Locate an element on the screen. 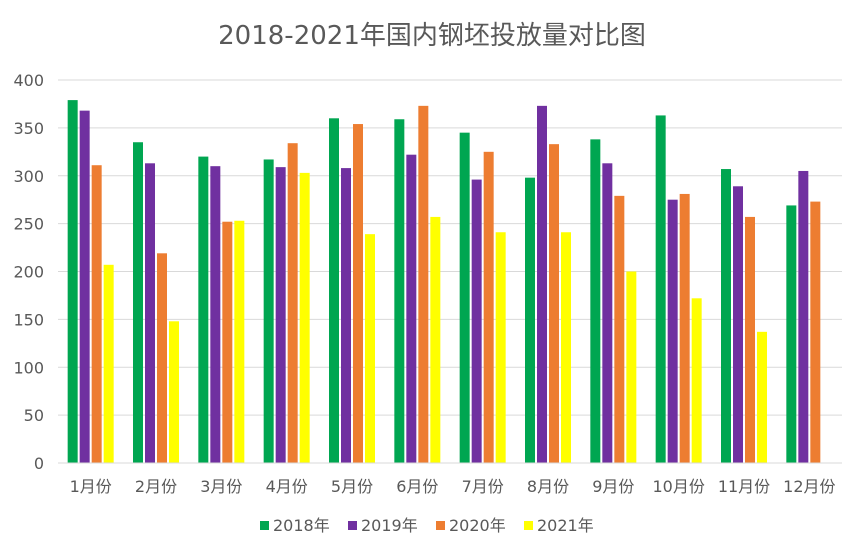 This screenshot has height=557, width=864. bar-2020年-5月份 is located at coordinates (358, 294).